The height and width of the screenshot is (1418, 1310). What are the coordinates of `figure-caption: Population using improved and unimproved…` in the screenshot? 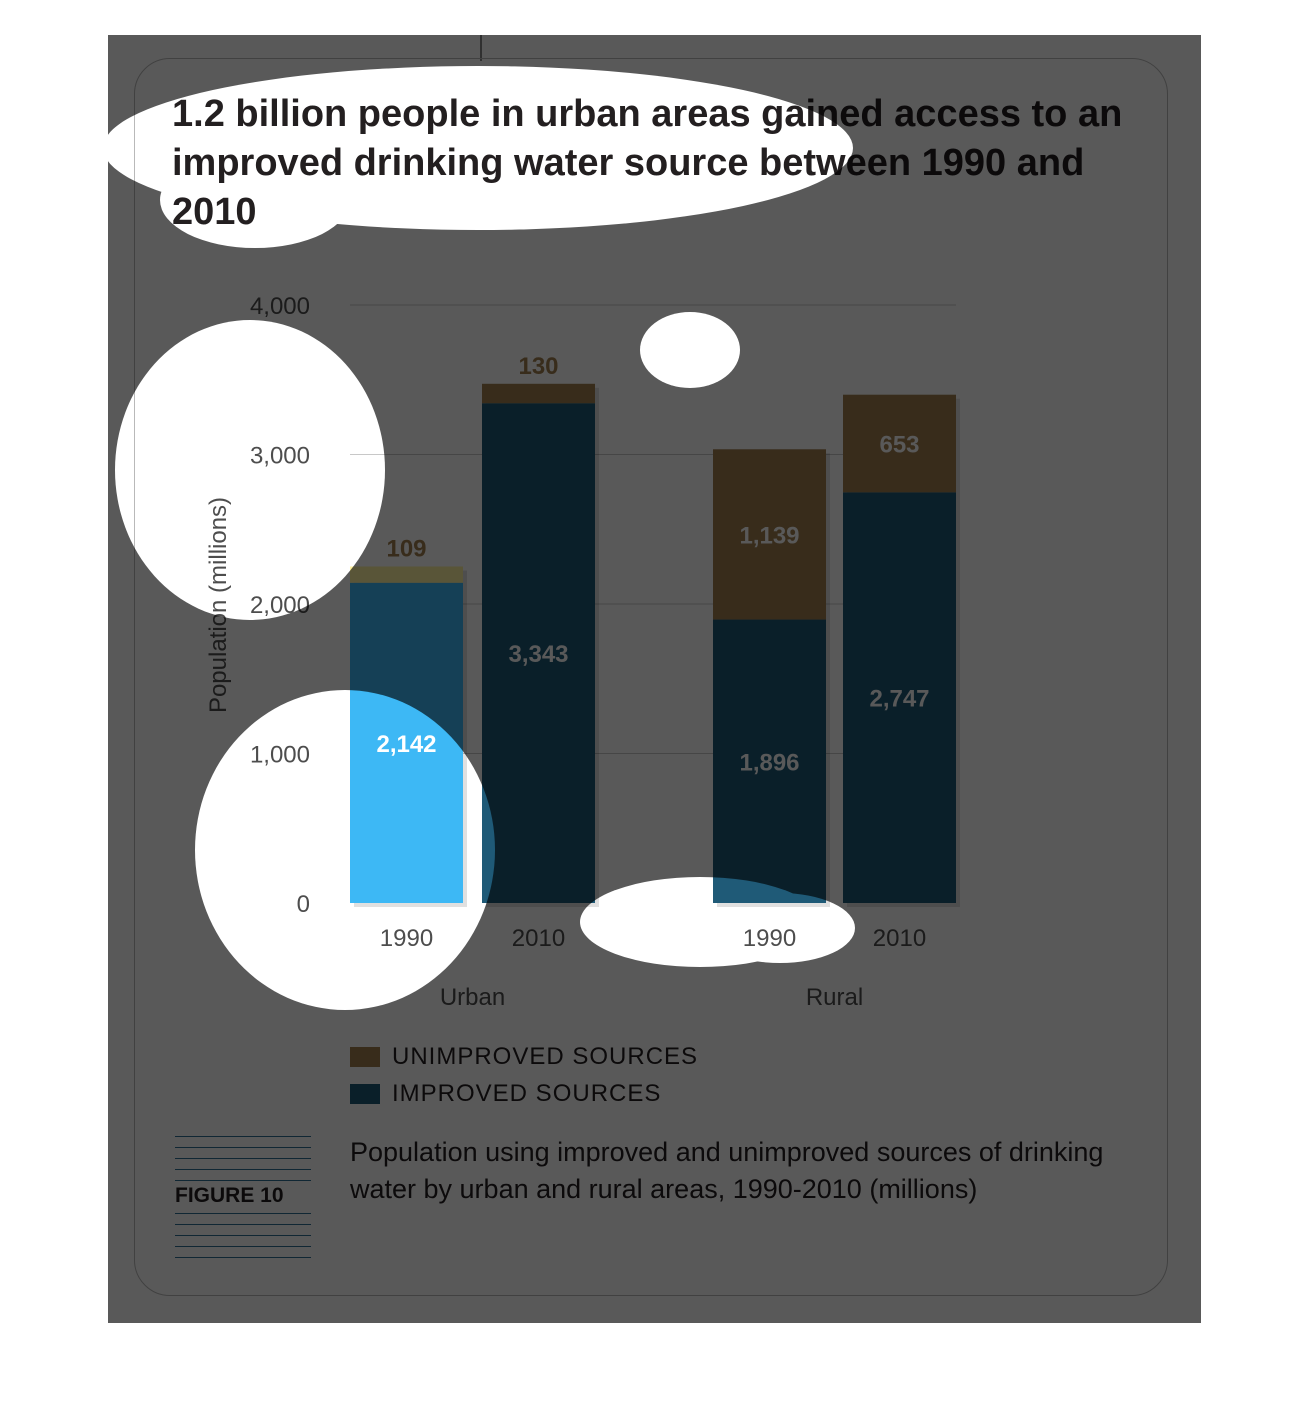 It's located at (727, 1170).